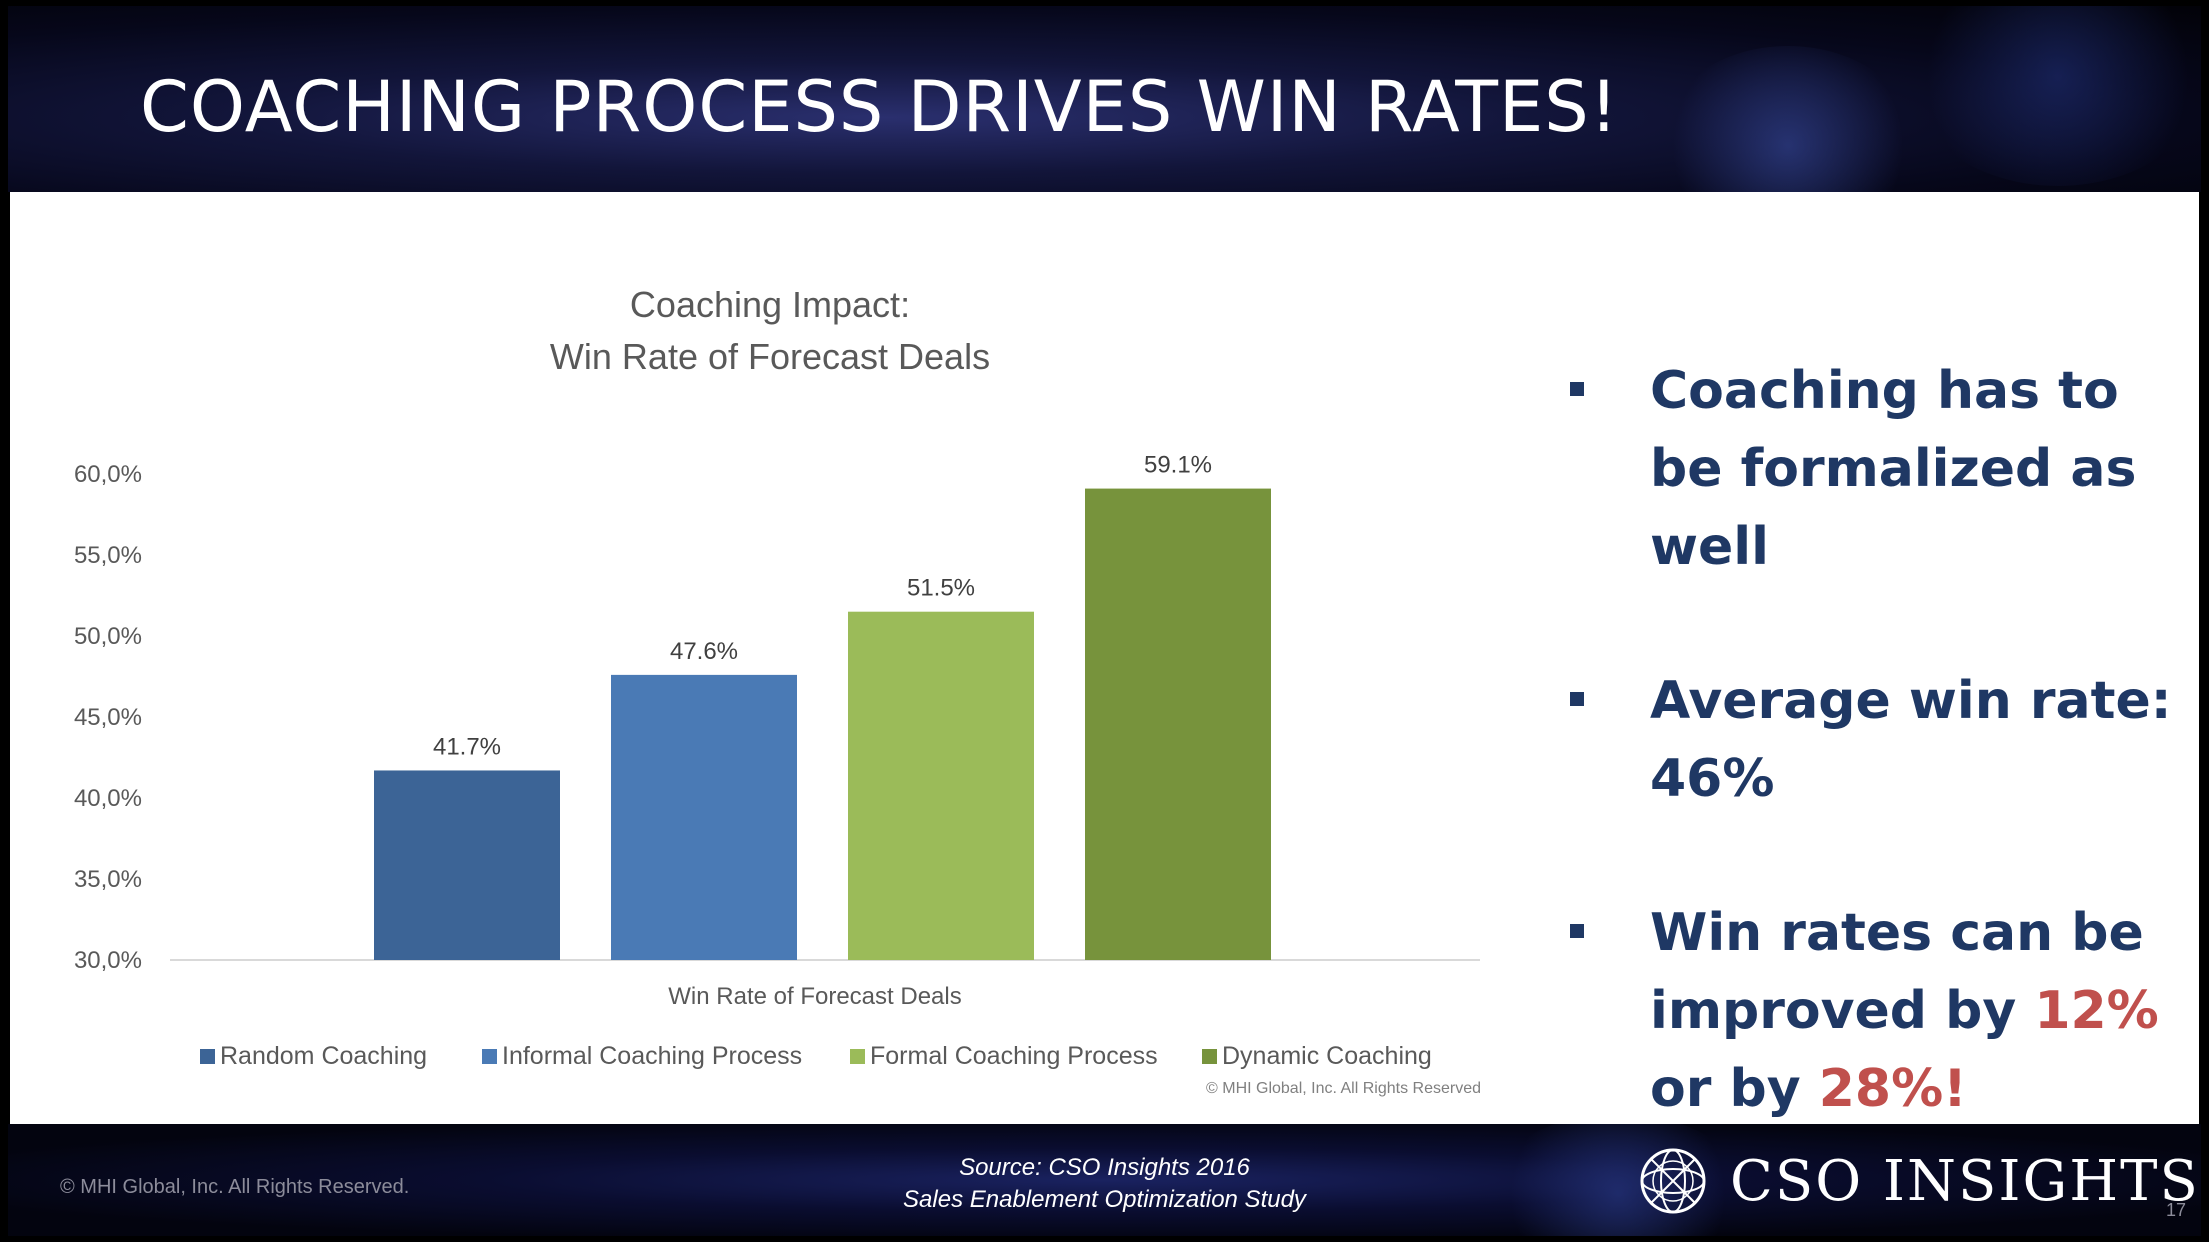  I want to click on bullet-text-improved: Win rates can be improved by, so click(1897, 972).